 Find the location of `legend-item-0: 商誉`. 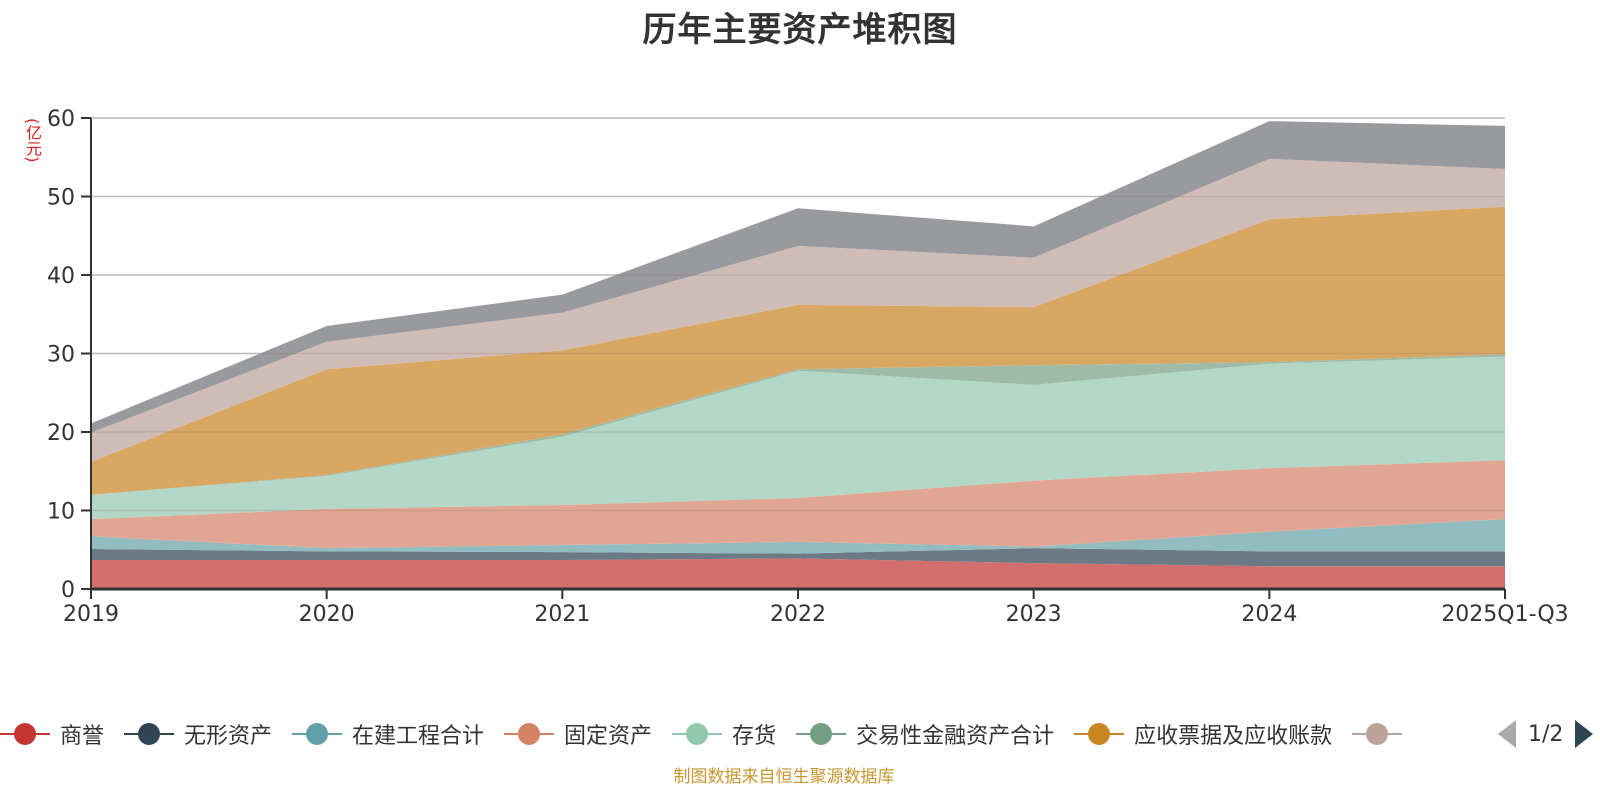

legend-item-0: 商誉 is located at coordinates (52, 734).